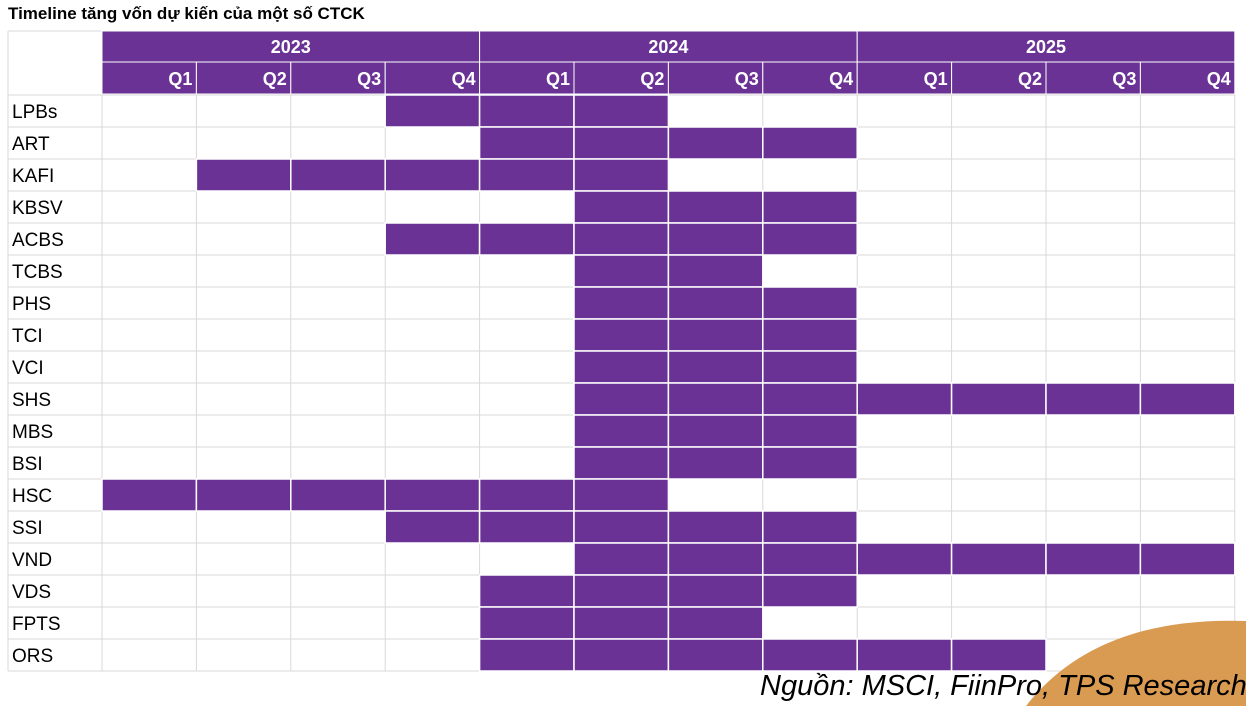  What do you see at coordinates (33, 176) in the screenshot?
I see `company-label: KAFI` at bounding box center [33, 176].